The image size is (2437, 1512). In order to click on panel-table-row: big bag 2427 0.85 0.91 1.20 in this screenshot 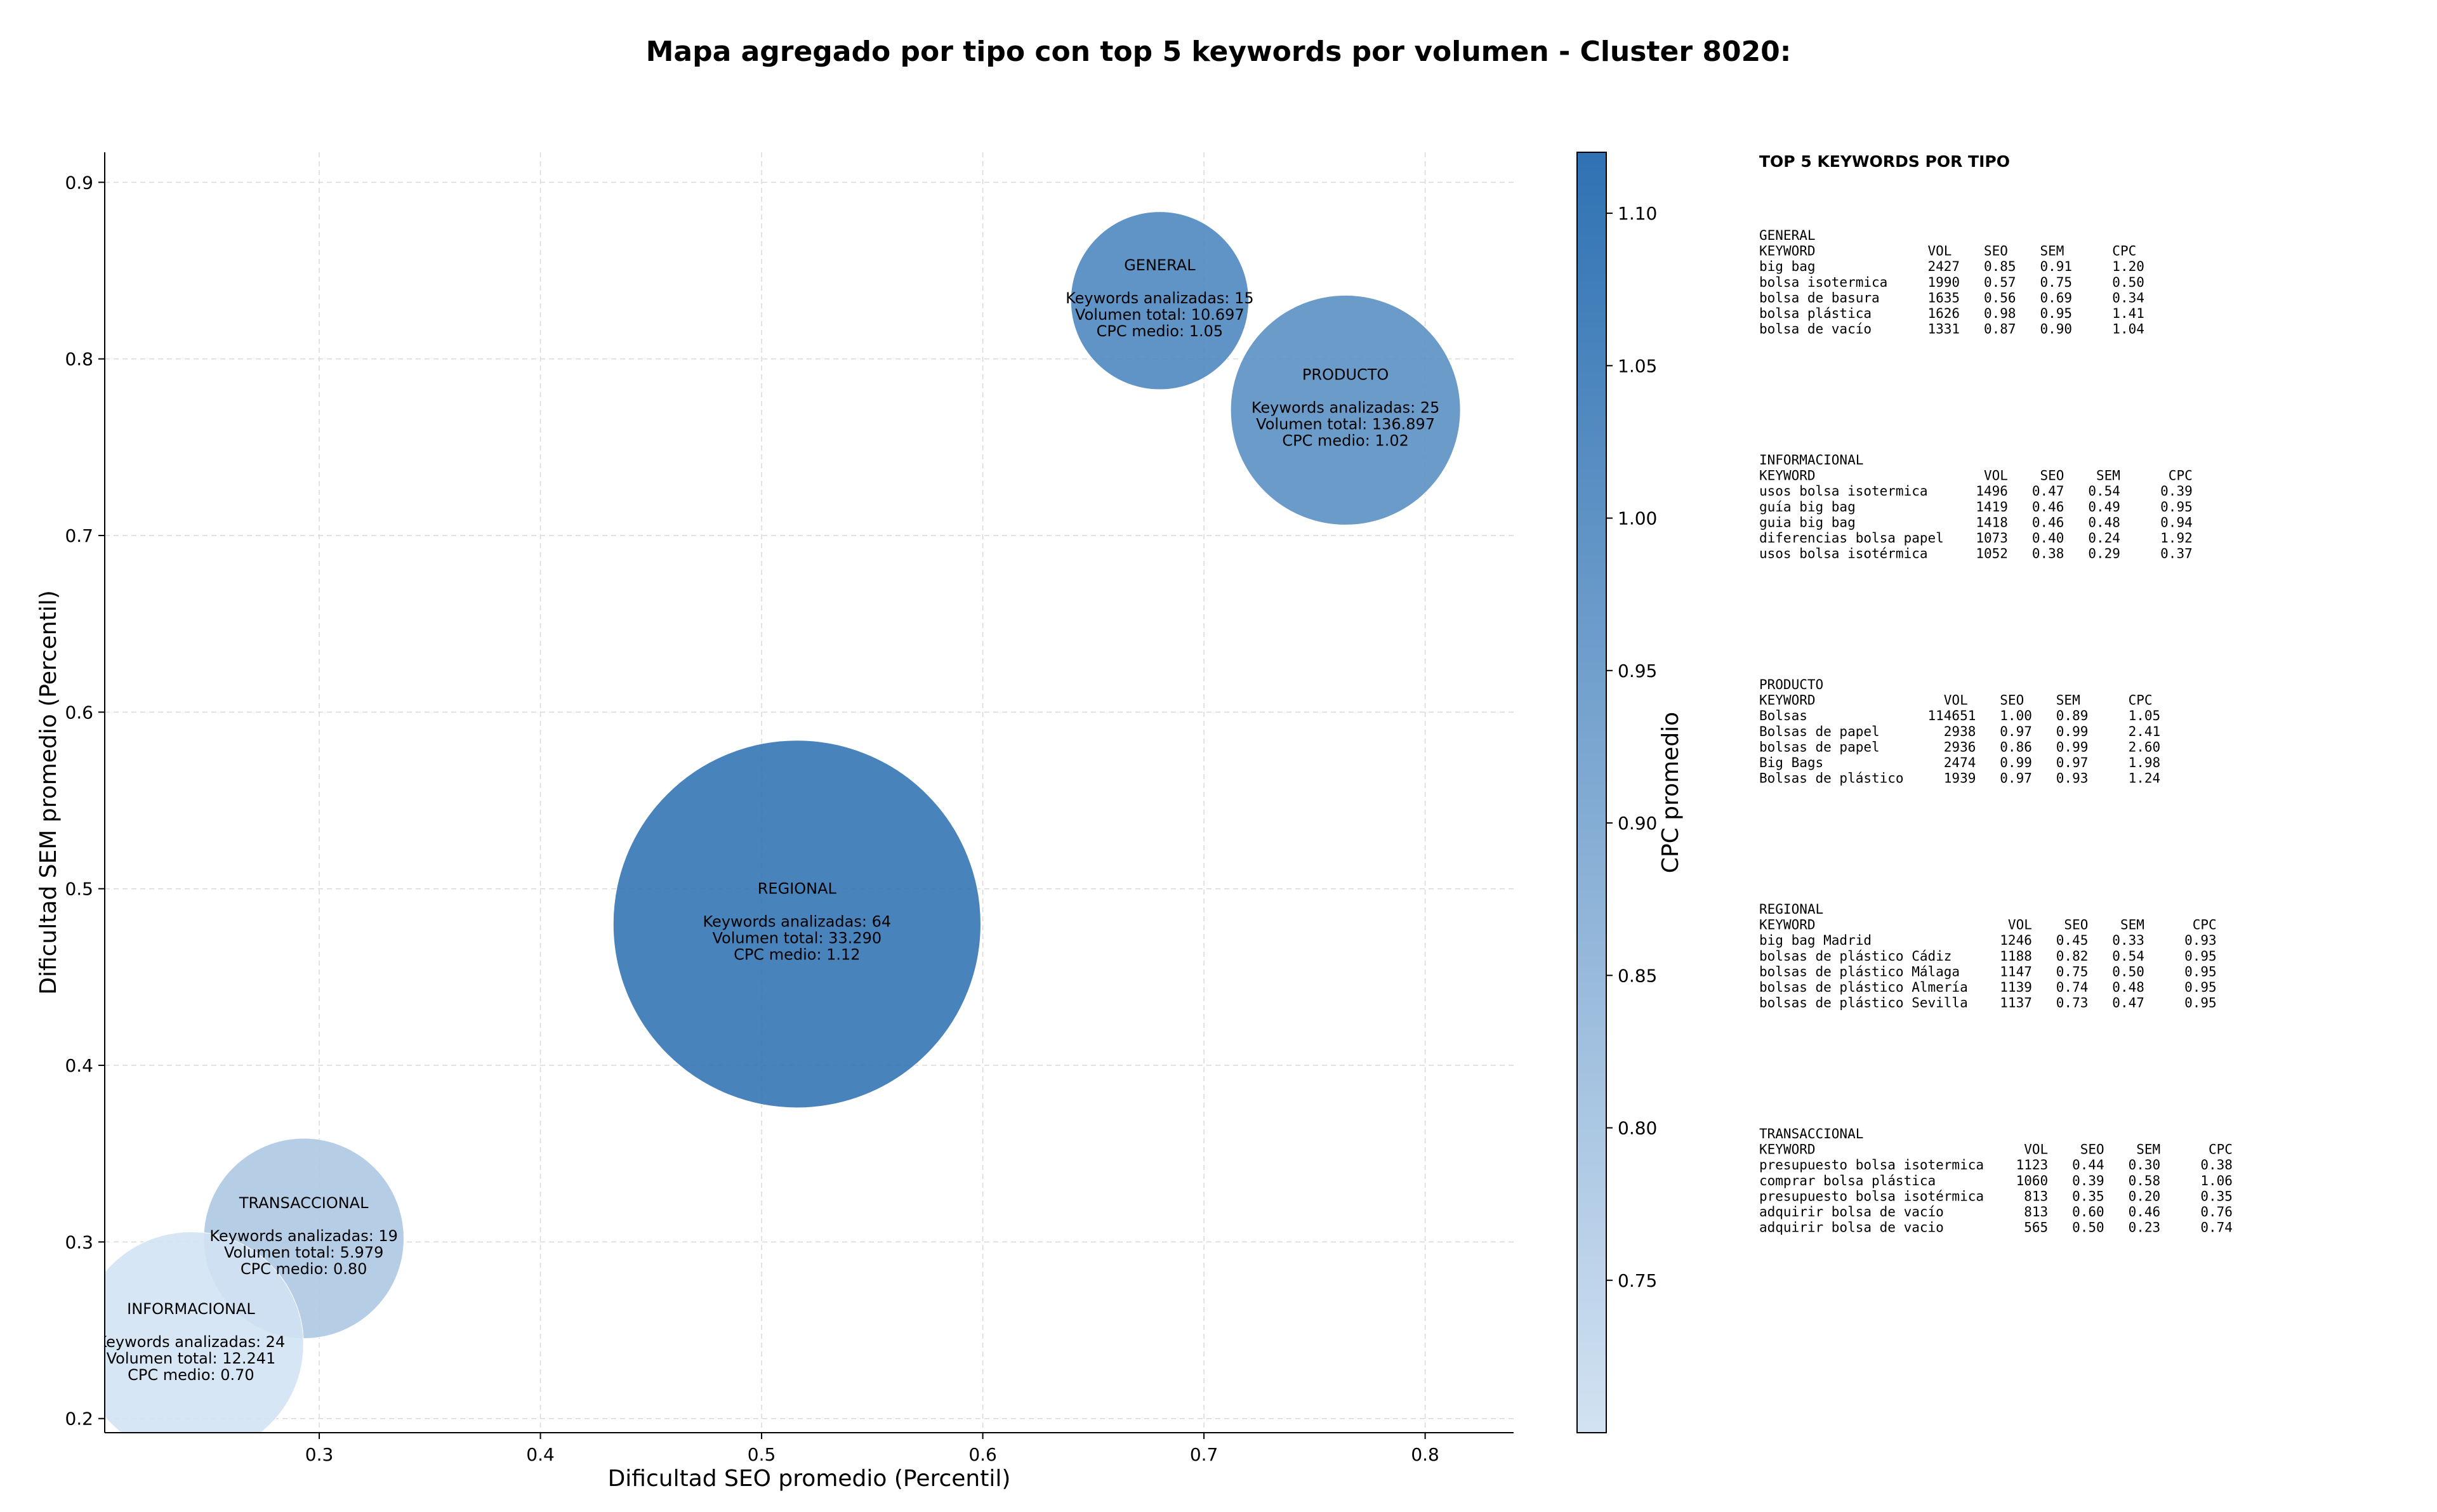, I will do `click(1951, 266)`.